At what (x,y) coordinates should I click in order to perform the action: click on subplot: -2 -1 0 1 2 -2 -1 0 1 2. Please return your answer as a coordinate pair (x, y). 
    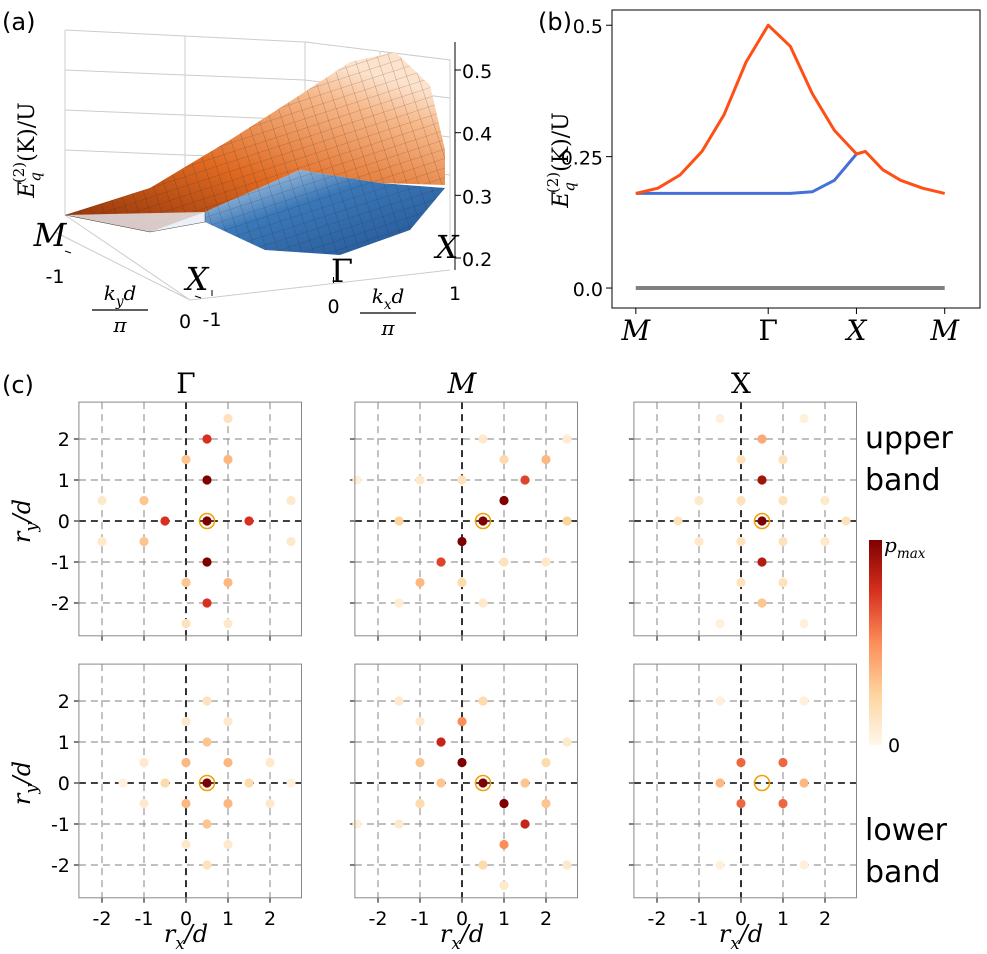
    Looking at the image, I should click on (177, 796).